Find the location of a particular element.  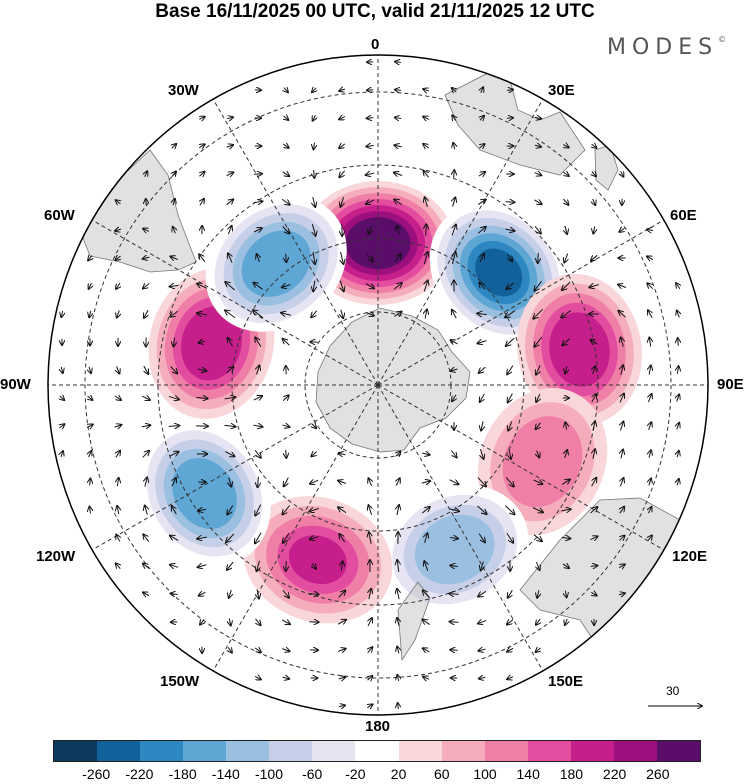

lon-label-60w: 60W is located at coordinates (59, 215).